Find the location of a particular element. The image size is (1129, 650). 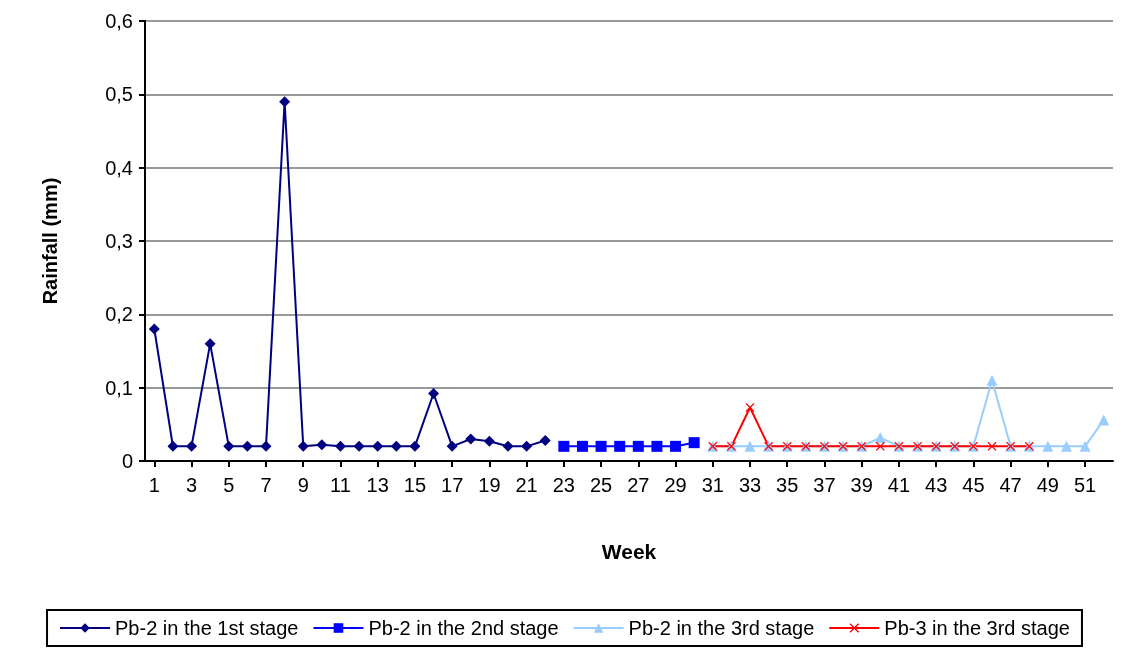

y-tick-label: 0,4 is located at coordinates (119, 167).